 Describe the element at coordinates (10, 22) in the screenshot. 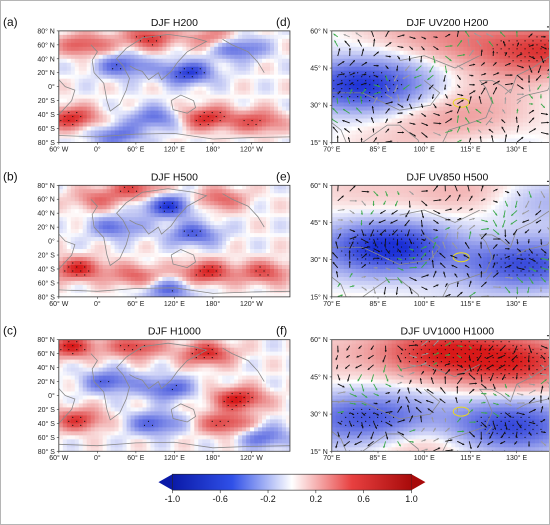

I see `panel-label: (a)` at that location.